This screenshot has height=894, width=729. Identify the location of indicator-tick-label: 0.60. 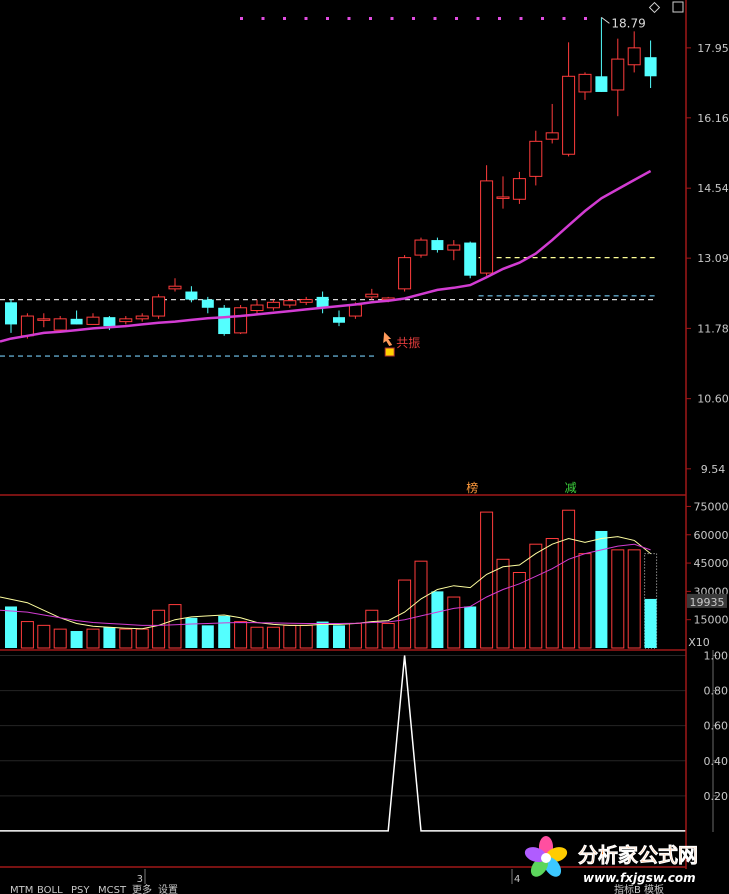
(716, 726).